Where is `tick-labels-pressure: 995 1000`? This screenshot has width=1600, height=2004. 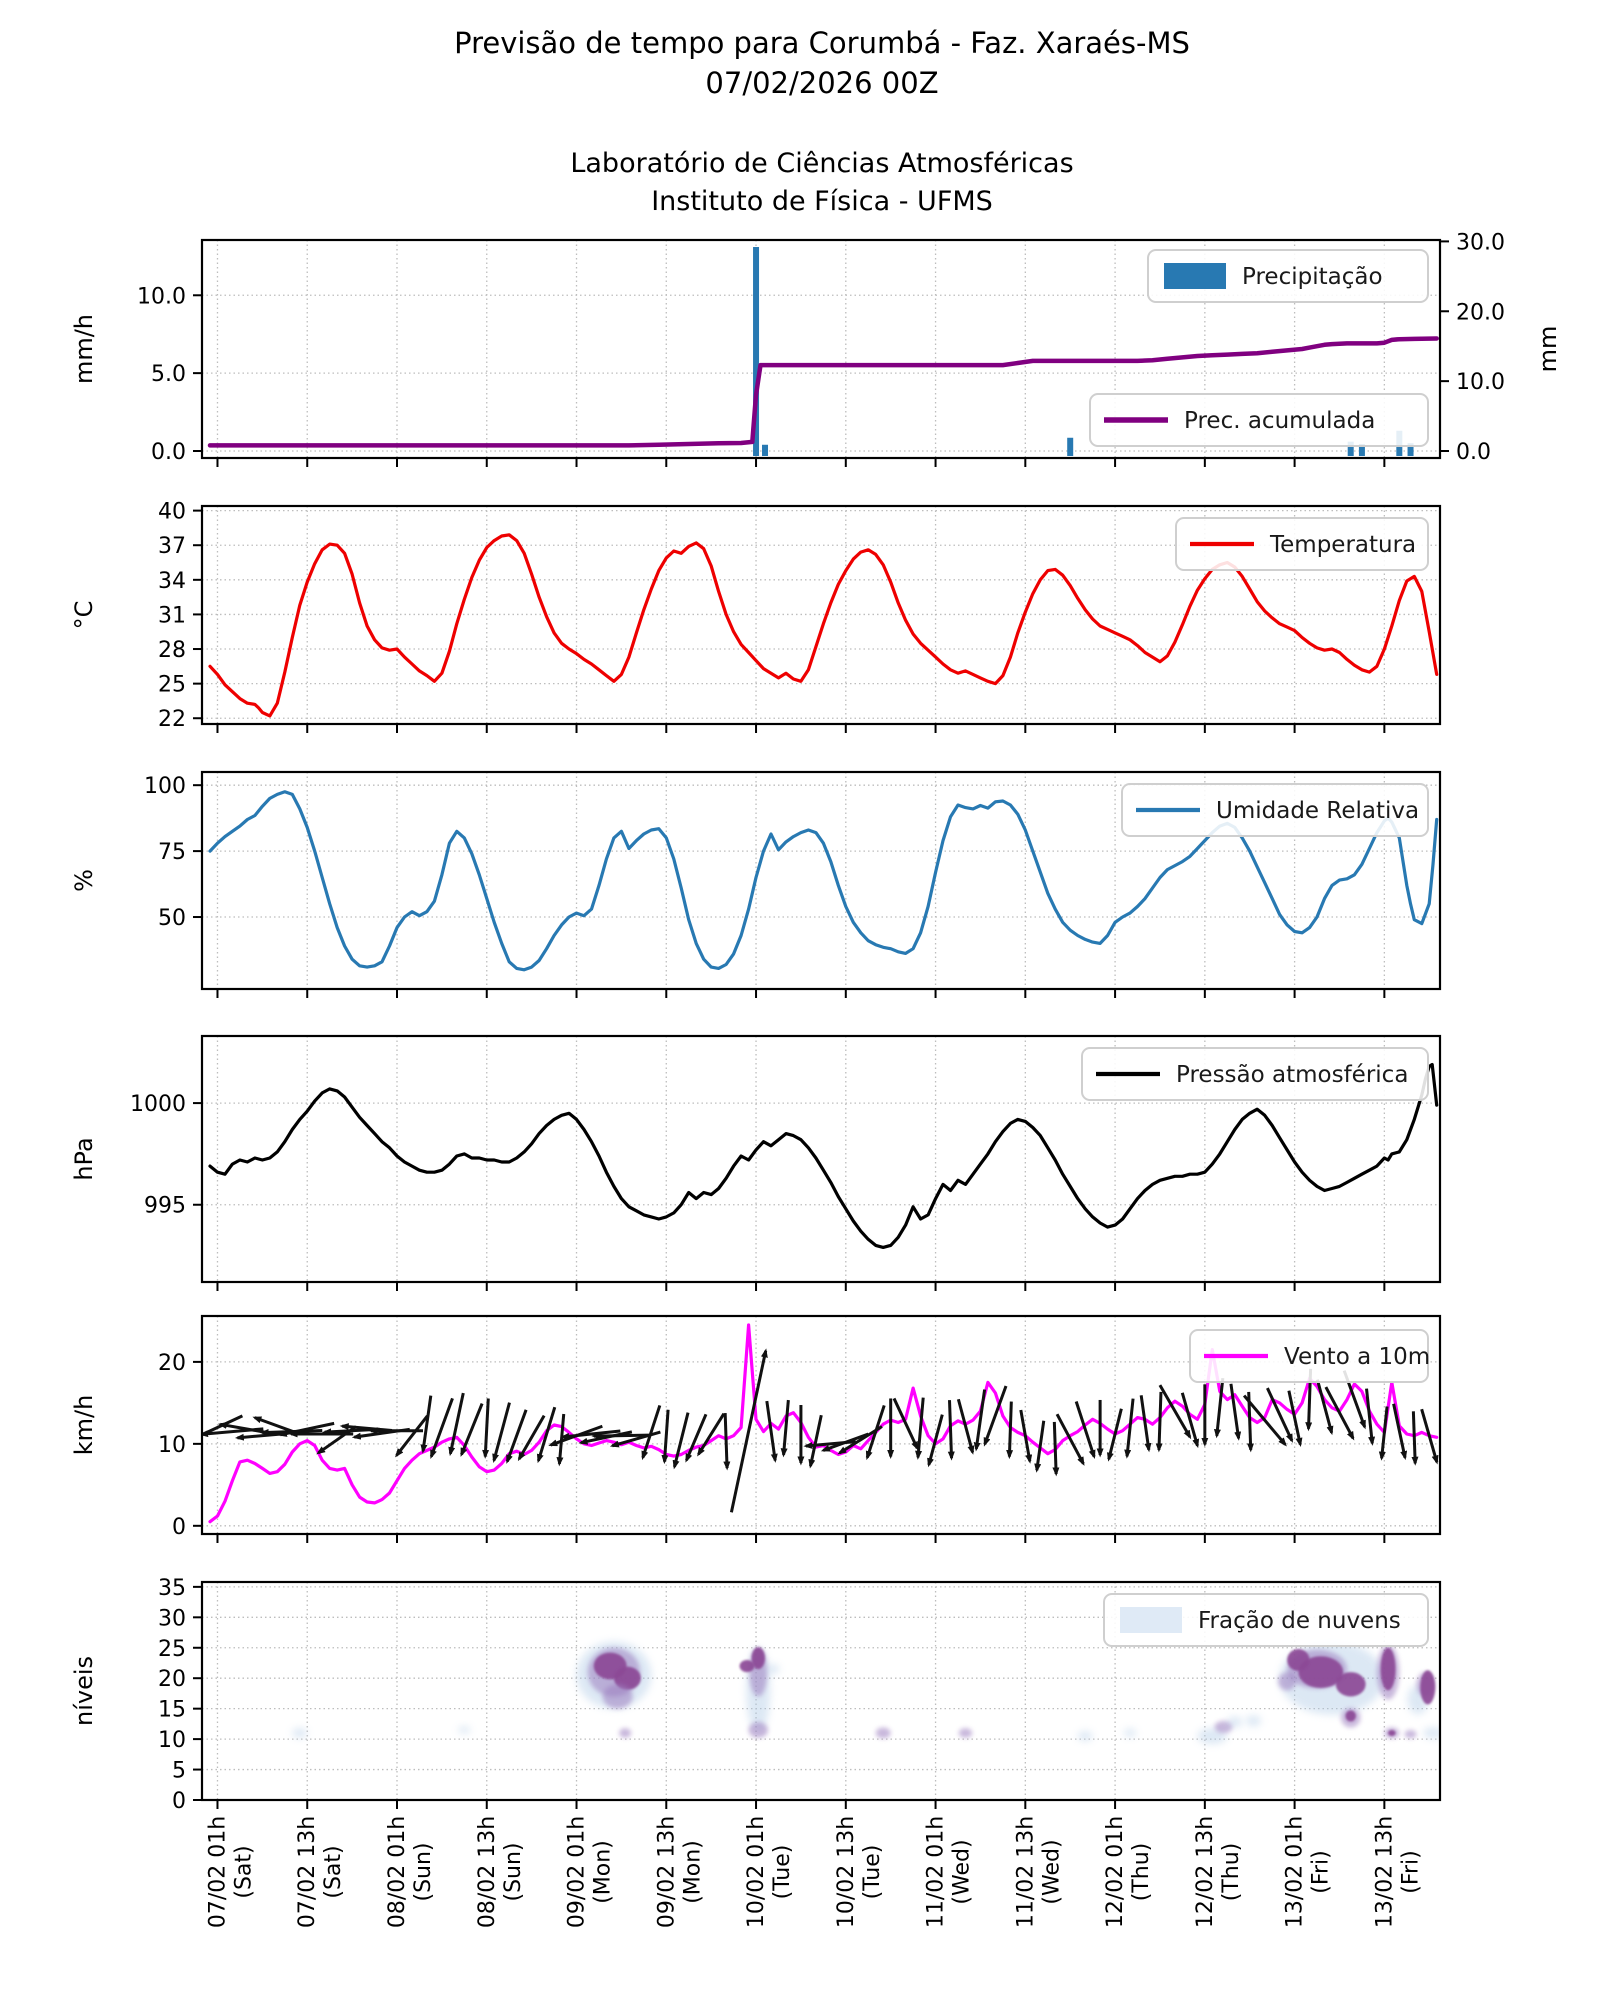
tick-labels-pressure: 995 1000 is located at coordinates (158, 1155).